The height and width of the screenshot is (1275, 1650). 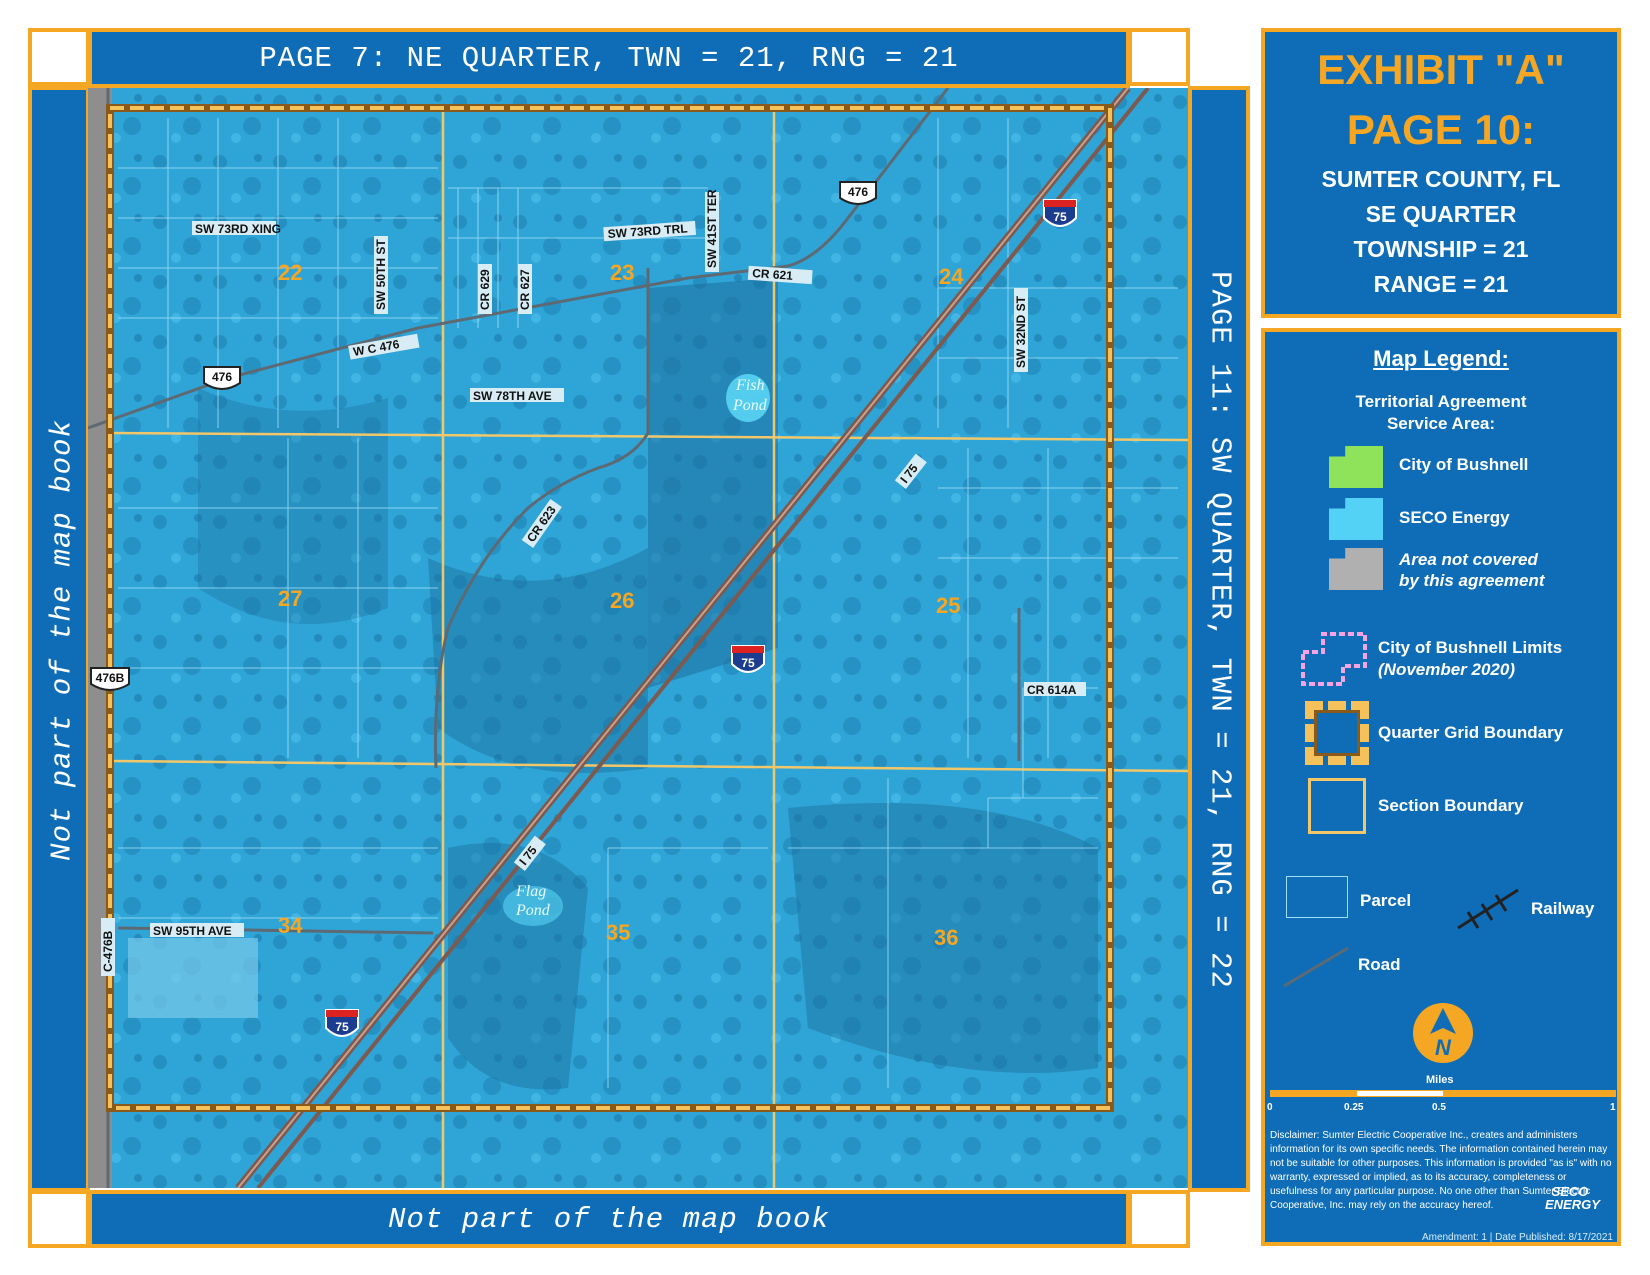 I want to click on legend-label-railway: Railway, so click(x=1563, y=908).